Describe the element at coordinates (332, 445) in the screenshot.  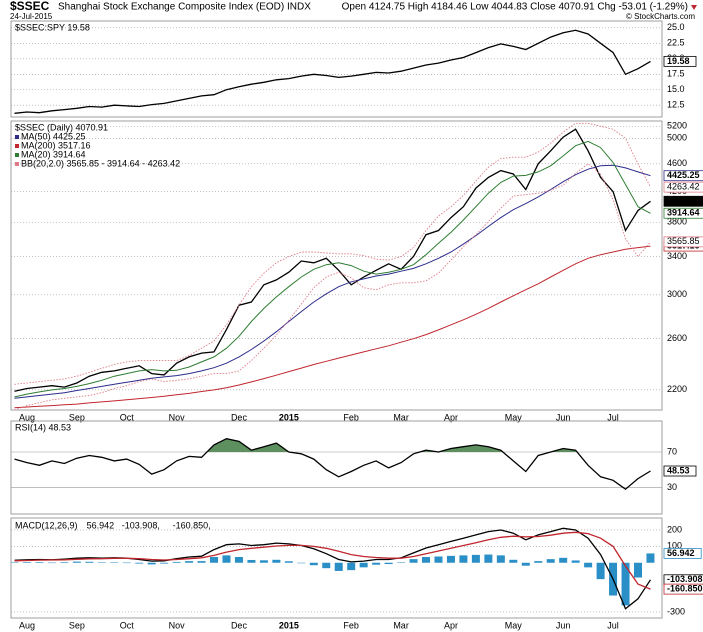
I see `overbought-area` at that location.